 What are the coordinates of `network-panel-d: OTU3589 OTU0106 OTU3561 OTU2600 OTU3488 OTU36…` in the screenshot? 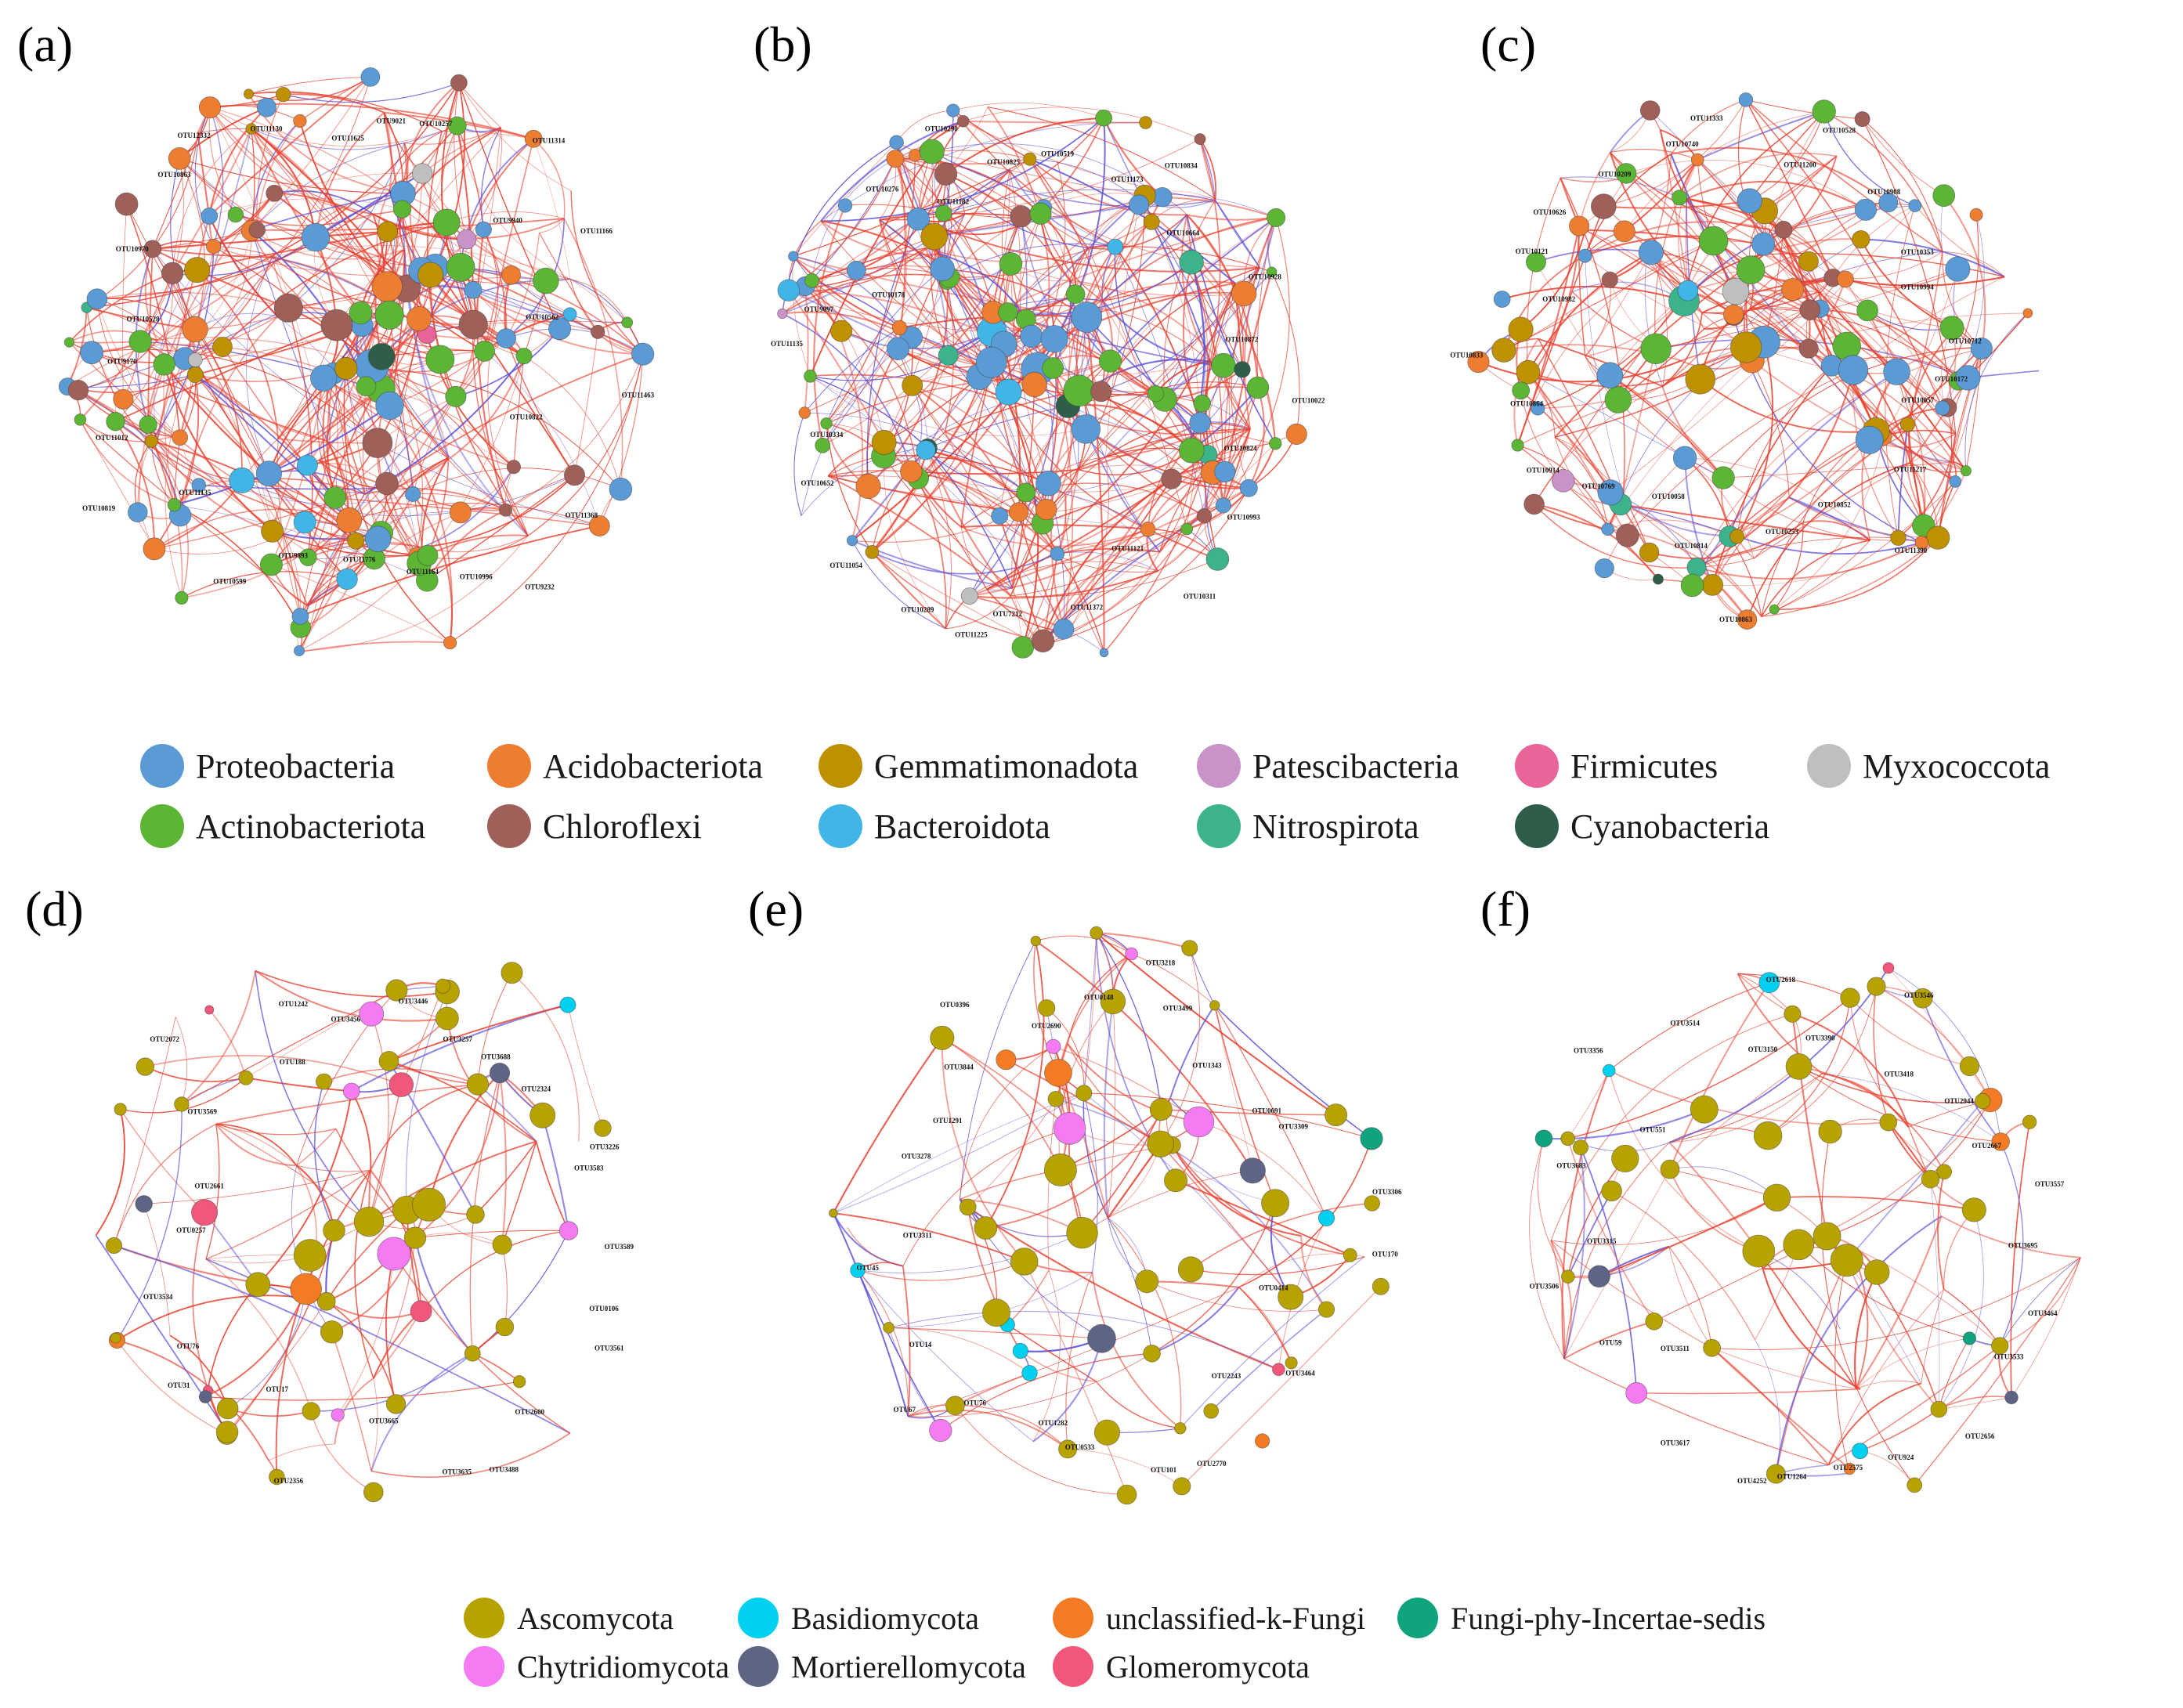 It's located at (364, 1232).